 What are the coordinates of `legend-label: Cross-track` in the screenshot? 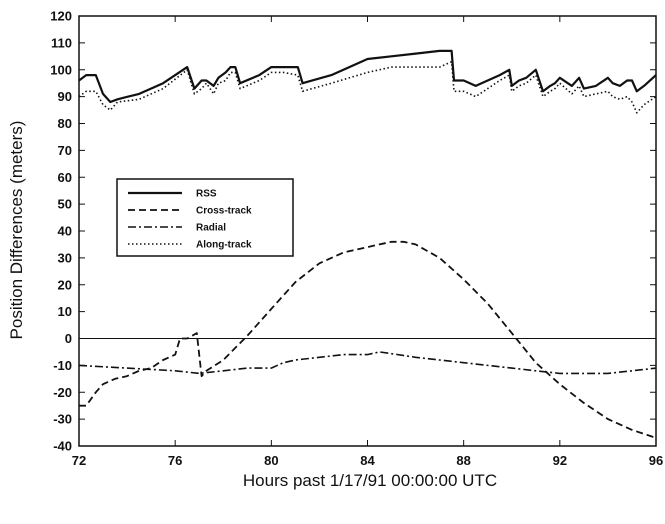 It's located at (224, 211).